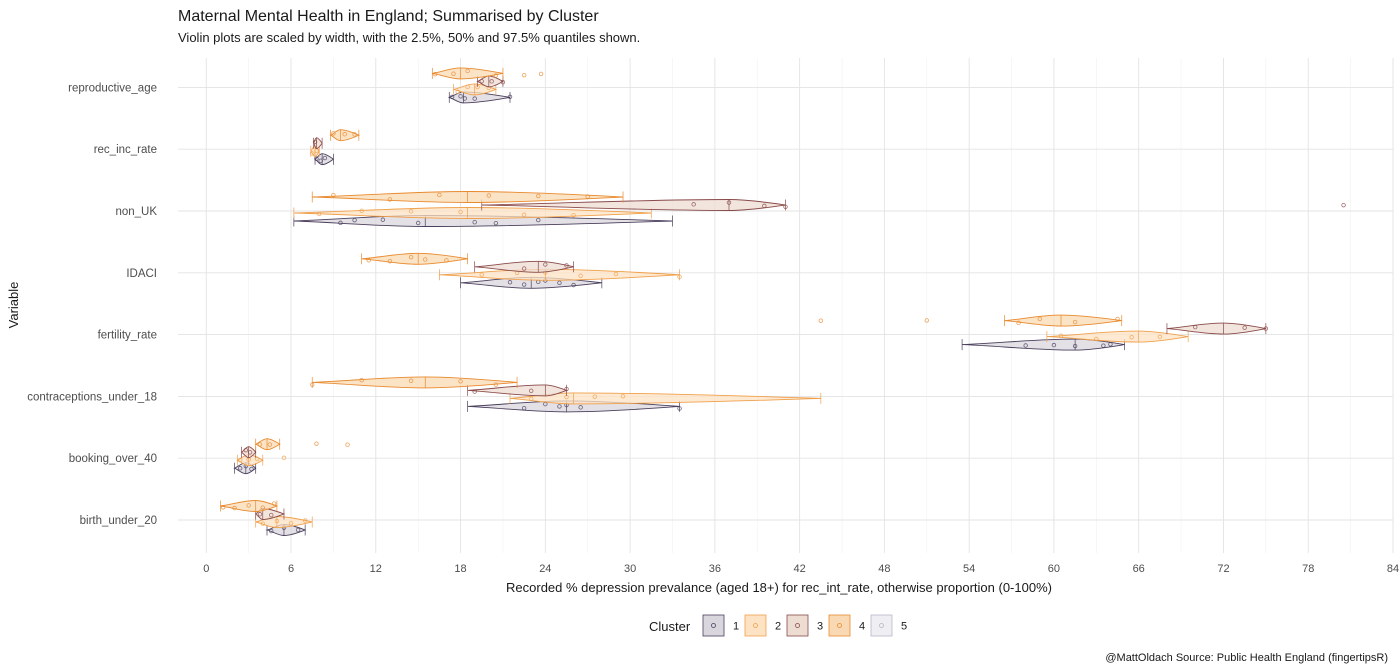 The image size is (1400, 669). What do you see at coordinates (736, 627) in the screenshot?
I see `legend-label: 1` at bounding box center [736, 627].